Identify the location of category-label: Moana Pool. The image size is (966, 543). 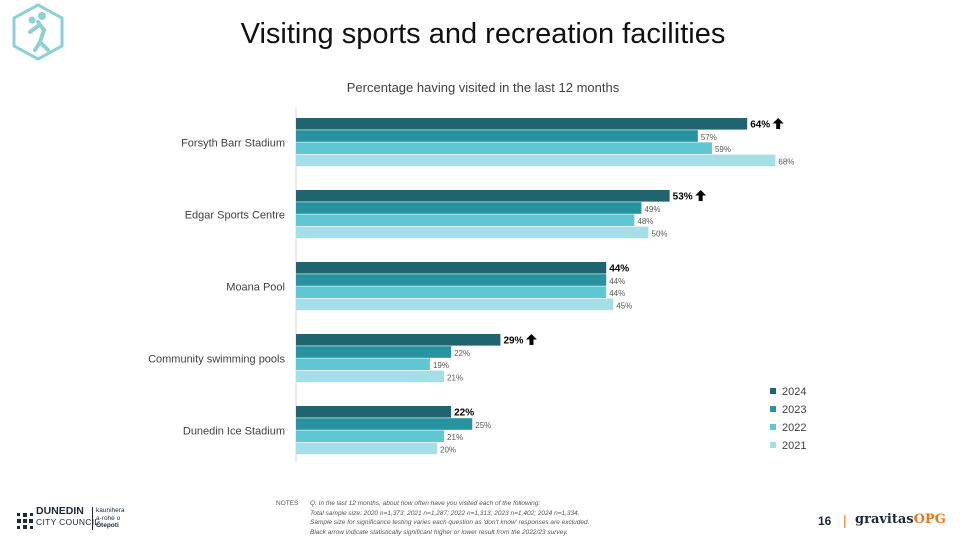
(255, 287).